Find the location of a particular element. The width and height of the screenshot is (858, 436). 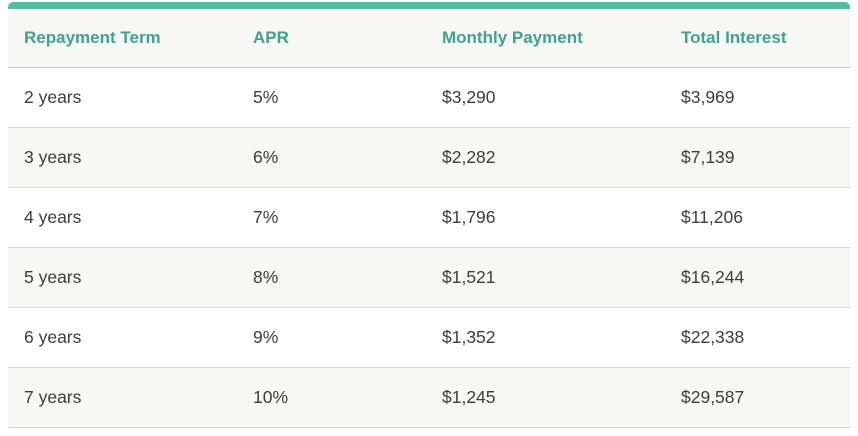

cell-total-interest: $3,969 is located at coordinates (757, 97).